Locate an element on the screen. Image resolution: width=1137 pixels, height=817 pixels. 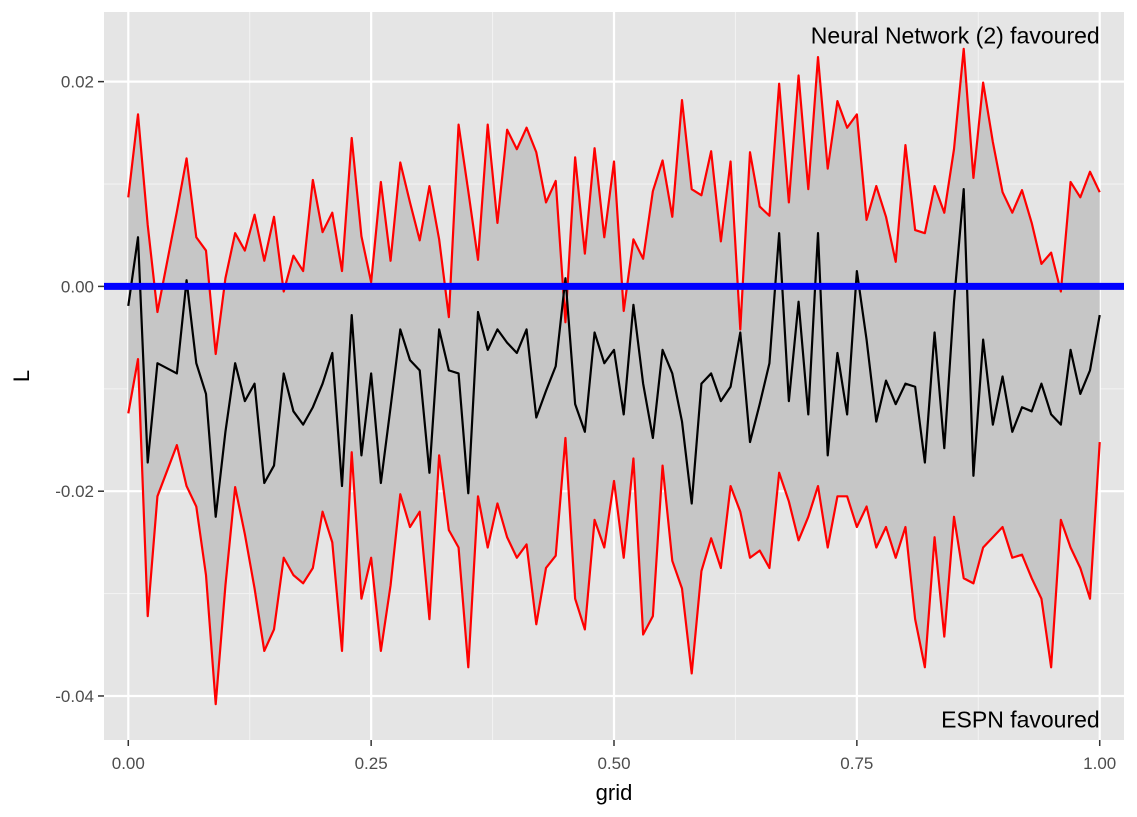
x-axis-title: grid is located at coordinates (614, 792).